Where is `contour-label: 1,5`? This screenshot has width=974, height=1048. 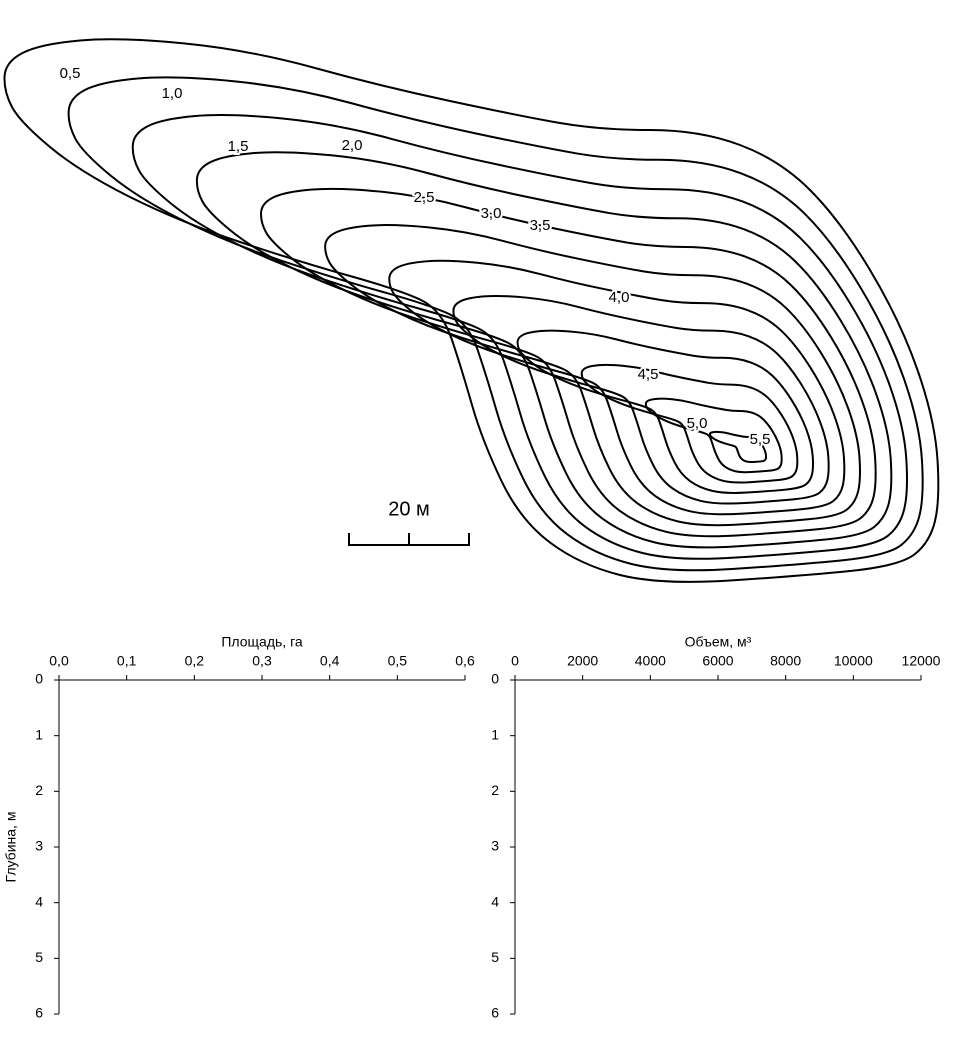 contour-label: 1,5 is located at coordinates (238, 146).